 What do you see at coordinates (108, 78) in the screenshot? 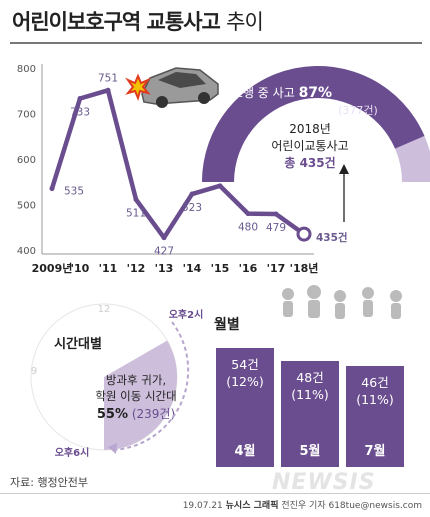
I see `data-label: 751` at bounding box center [108, 78].